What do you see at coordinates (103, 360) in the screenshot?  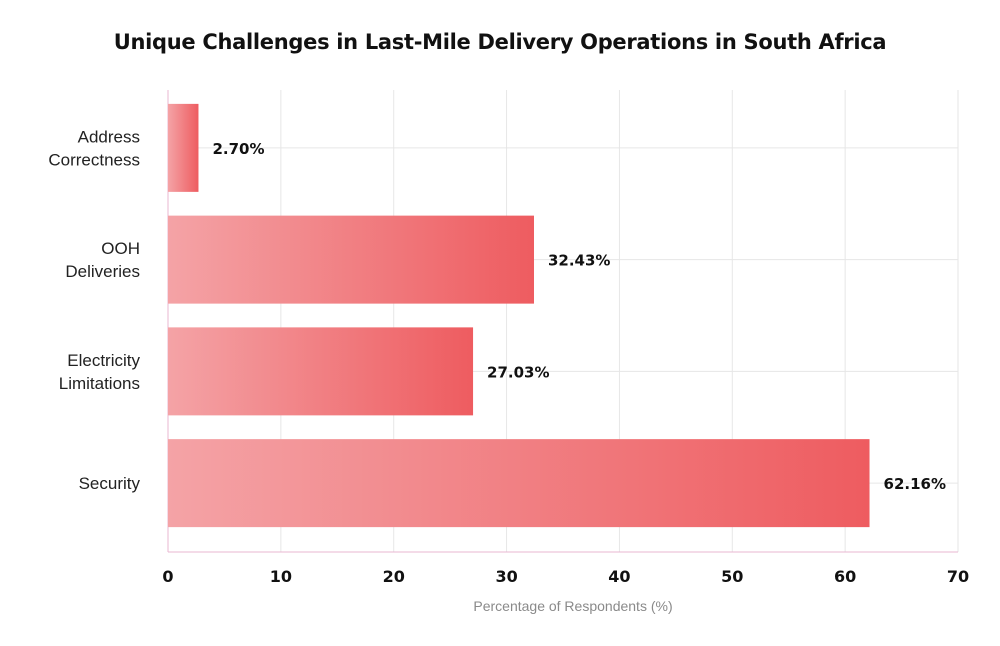 I see `category-label-line: Electricity` at bounding box center [103, 360].